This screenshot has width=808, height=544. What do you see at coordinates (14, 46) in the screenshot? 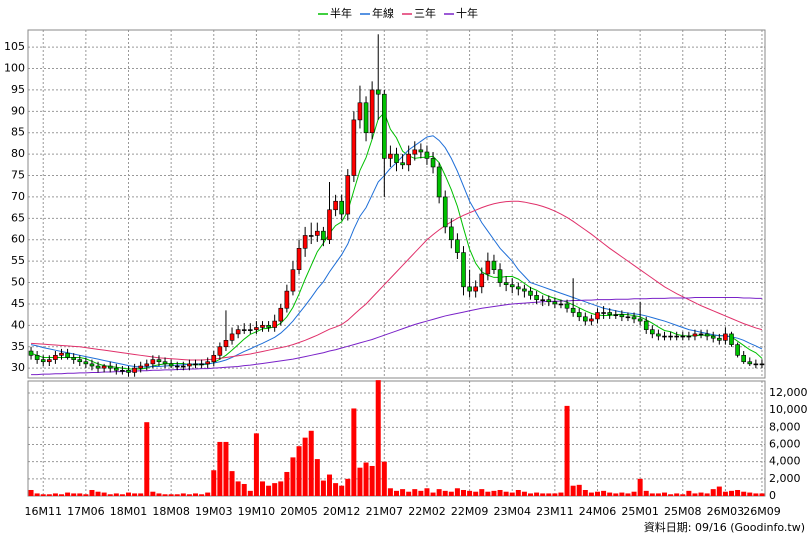
I see `y-tick-label: 105` at bounding box center [14, 46].